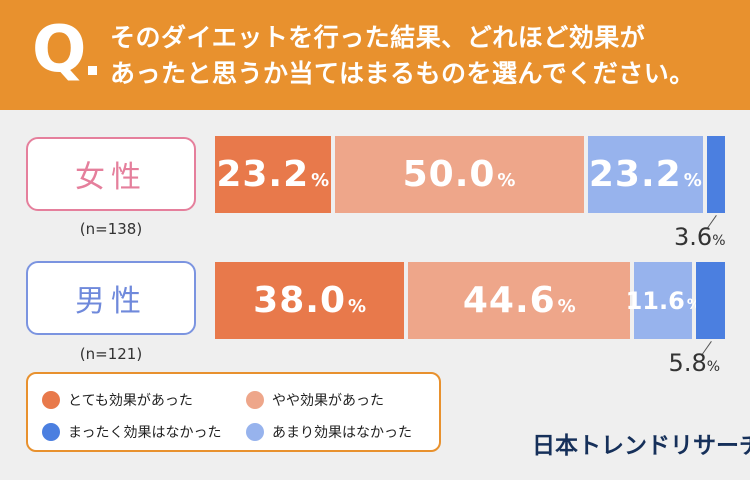 This screenshot has width=750, height=480. I want to click on female-value-not-effective: 3.6%, so click(699, 237).